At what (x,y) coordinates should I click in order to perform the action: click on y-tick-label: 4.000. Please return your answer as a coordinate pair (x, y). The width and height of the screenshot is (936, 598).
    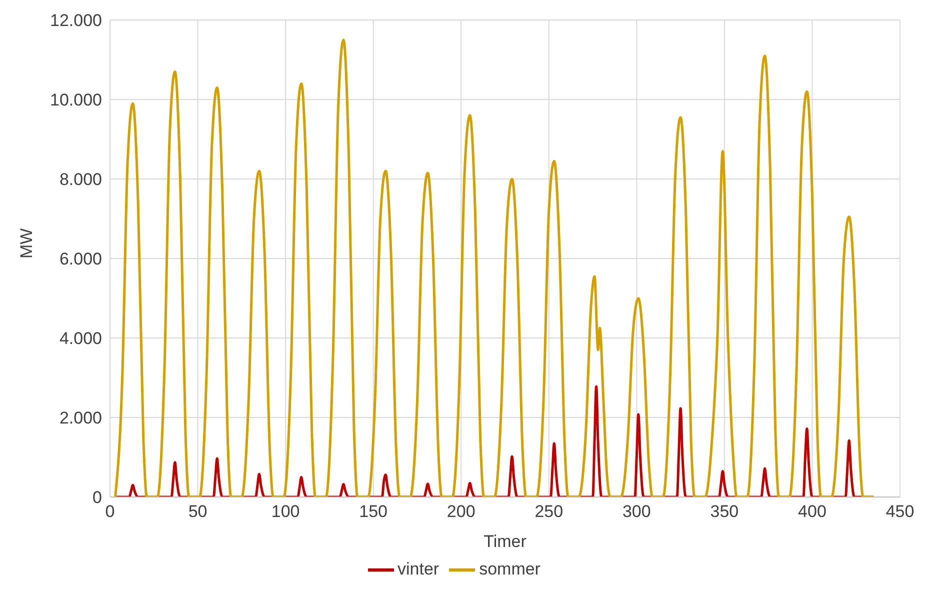
    Looking at the image, I should click on (80, 338).